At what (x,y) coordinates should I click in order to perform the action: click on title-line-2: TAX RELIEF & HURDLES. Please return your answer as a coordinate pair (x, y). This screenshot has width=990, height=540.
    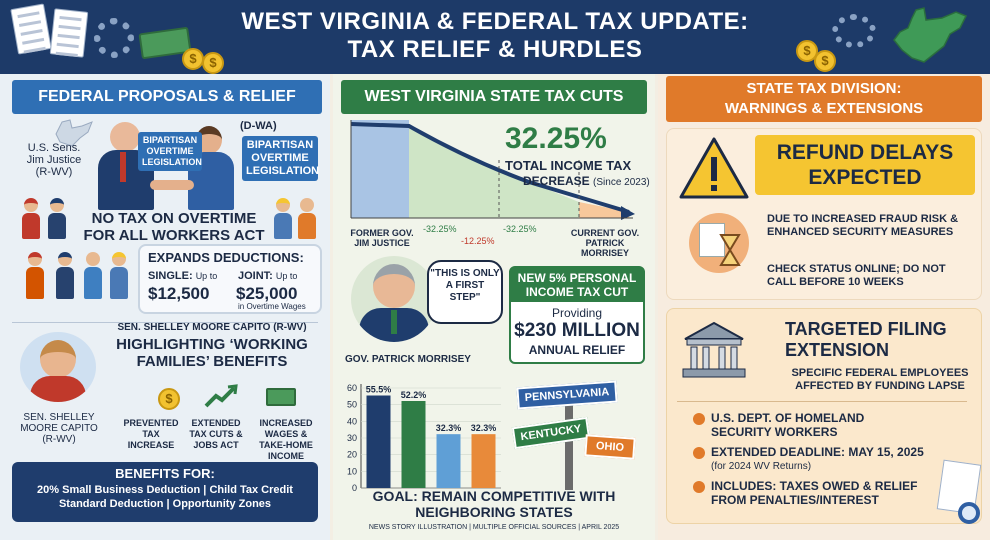
    Looking at the image, I should click on (495, 49).